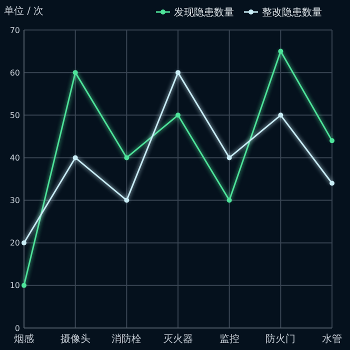 The image size is (350, 350). Describe the element at coordinates (15, 30) in the screenshot. I see `y-tick-label: 70` at that location.